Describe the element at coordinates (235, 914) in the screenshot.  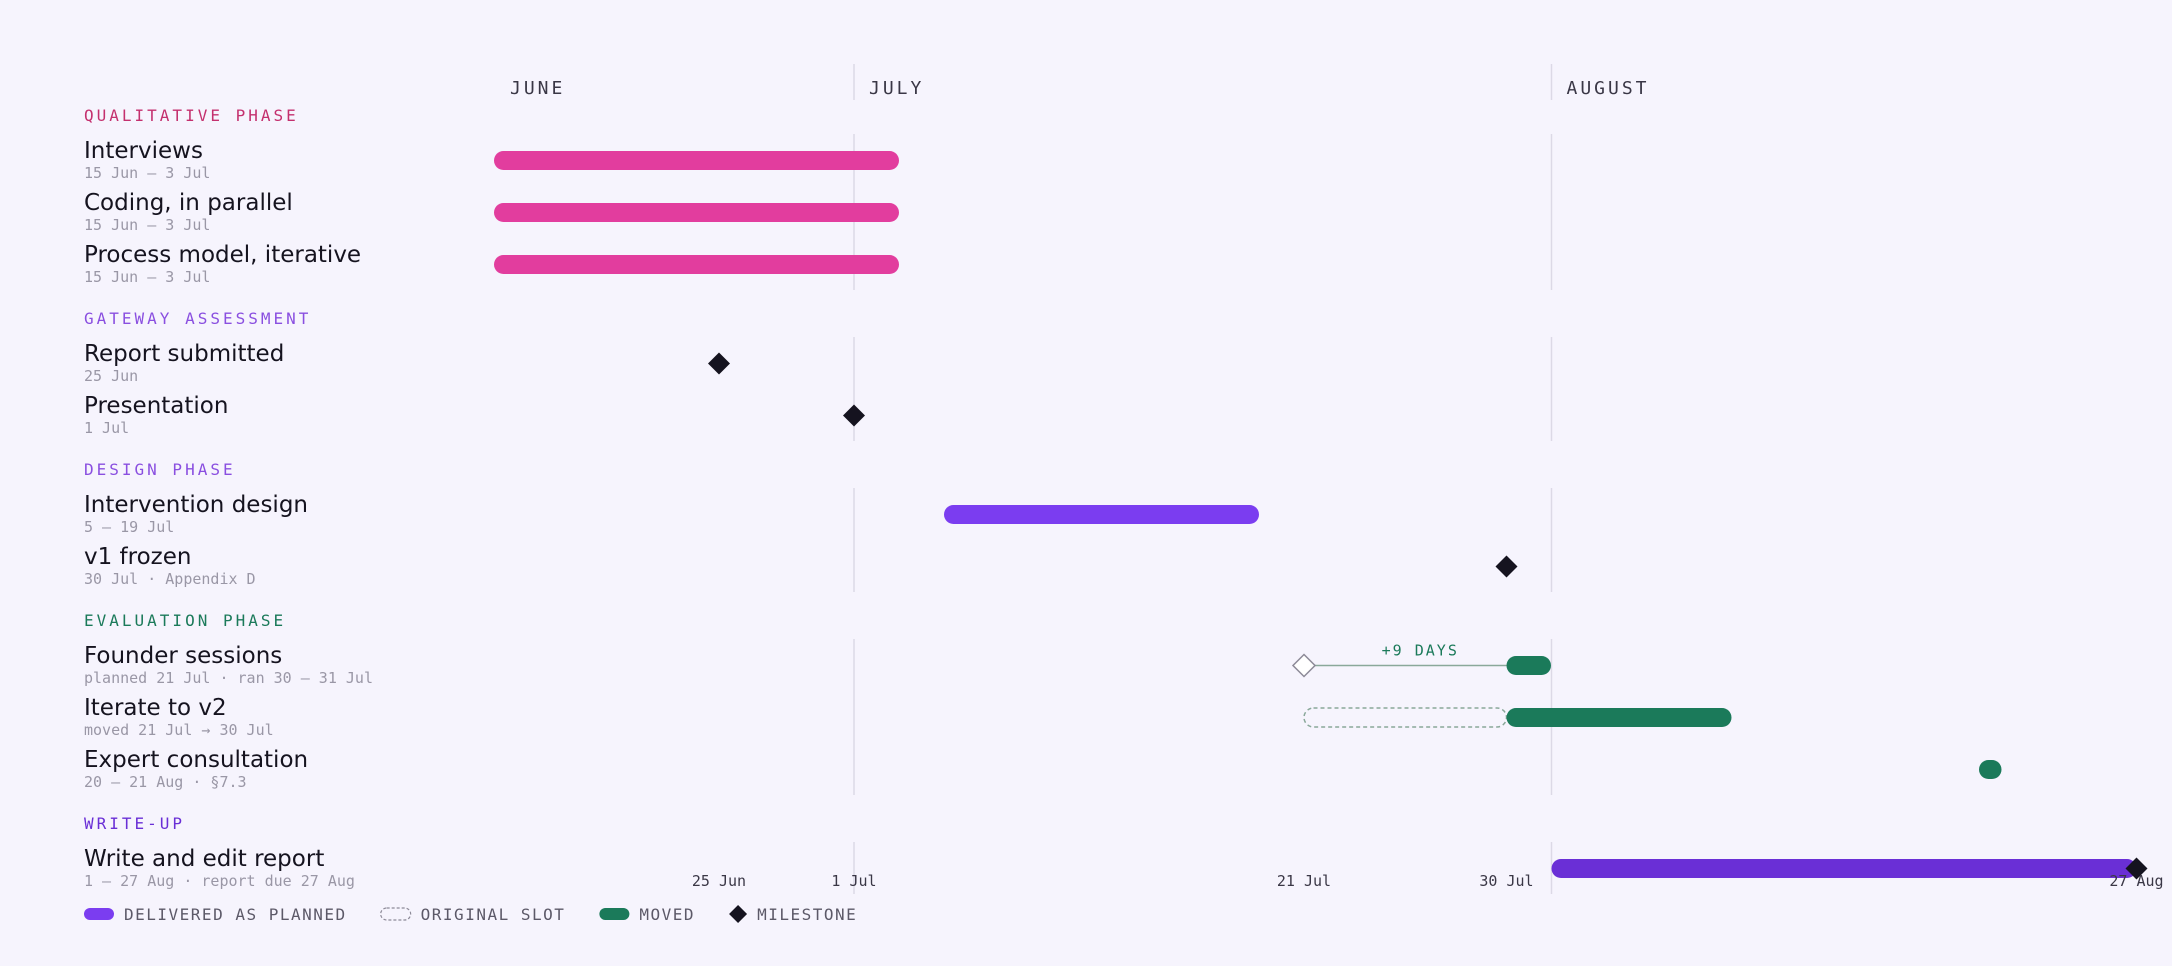
I see `legend-label-0: DELIVERED AS PLANNED` at that location.